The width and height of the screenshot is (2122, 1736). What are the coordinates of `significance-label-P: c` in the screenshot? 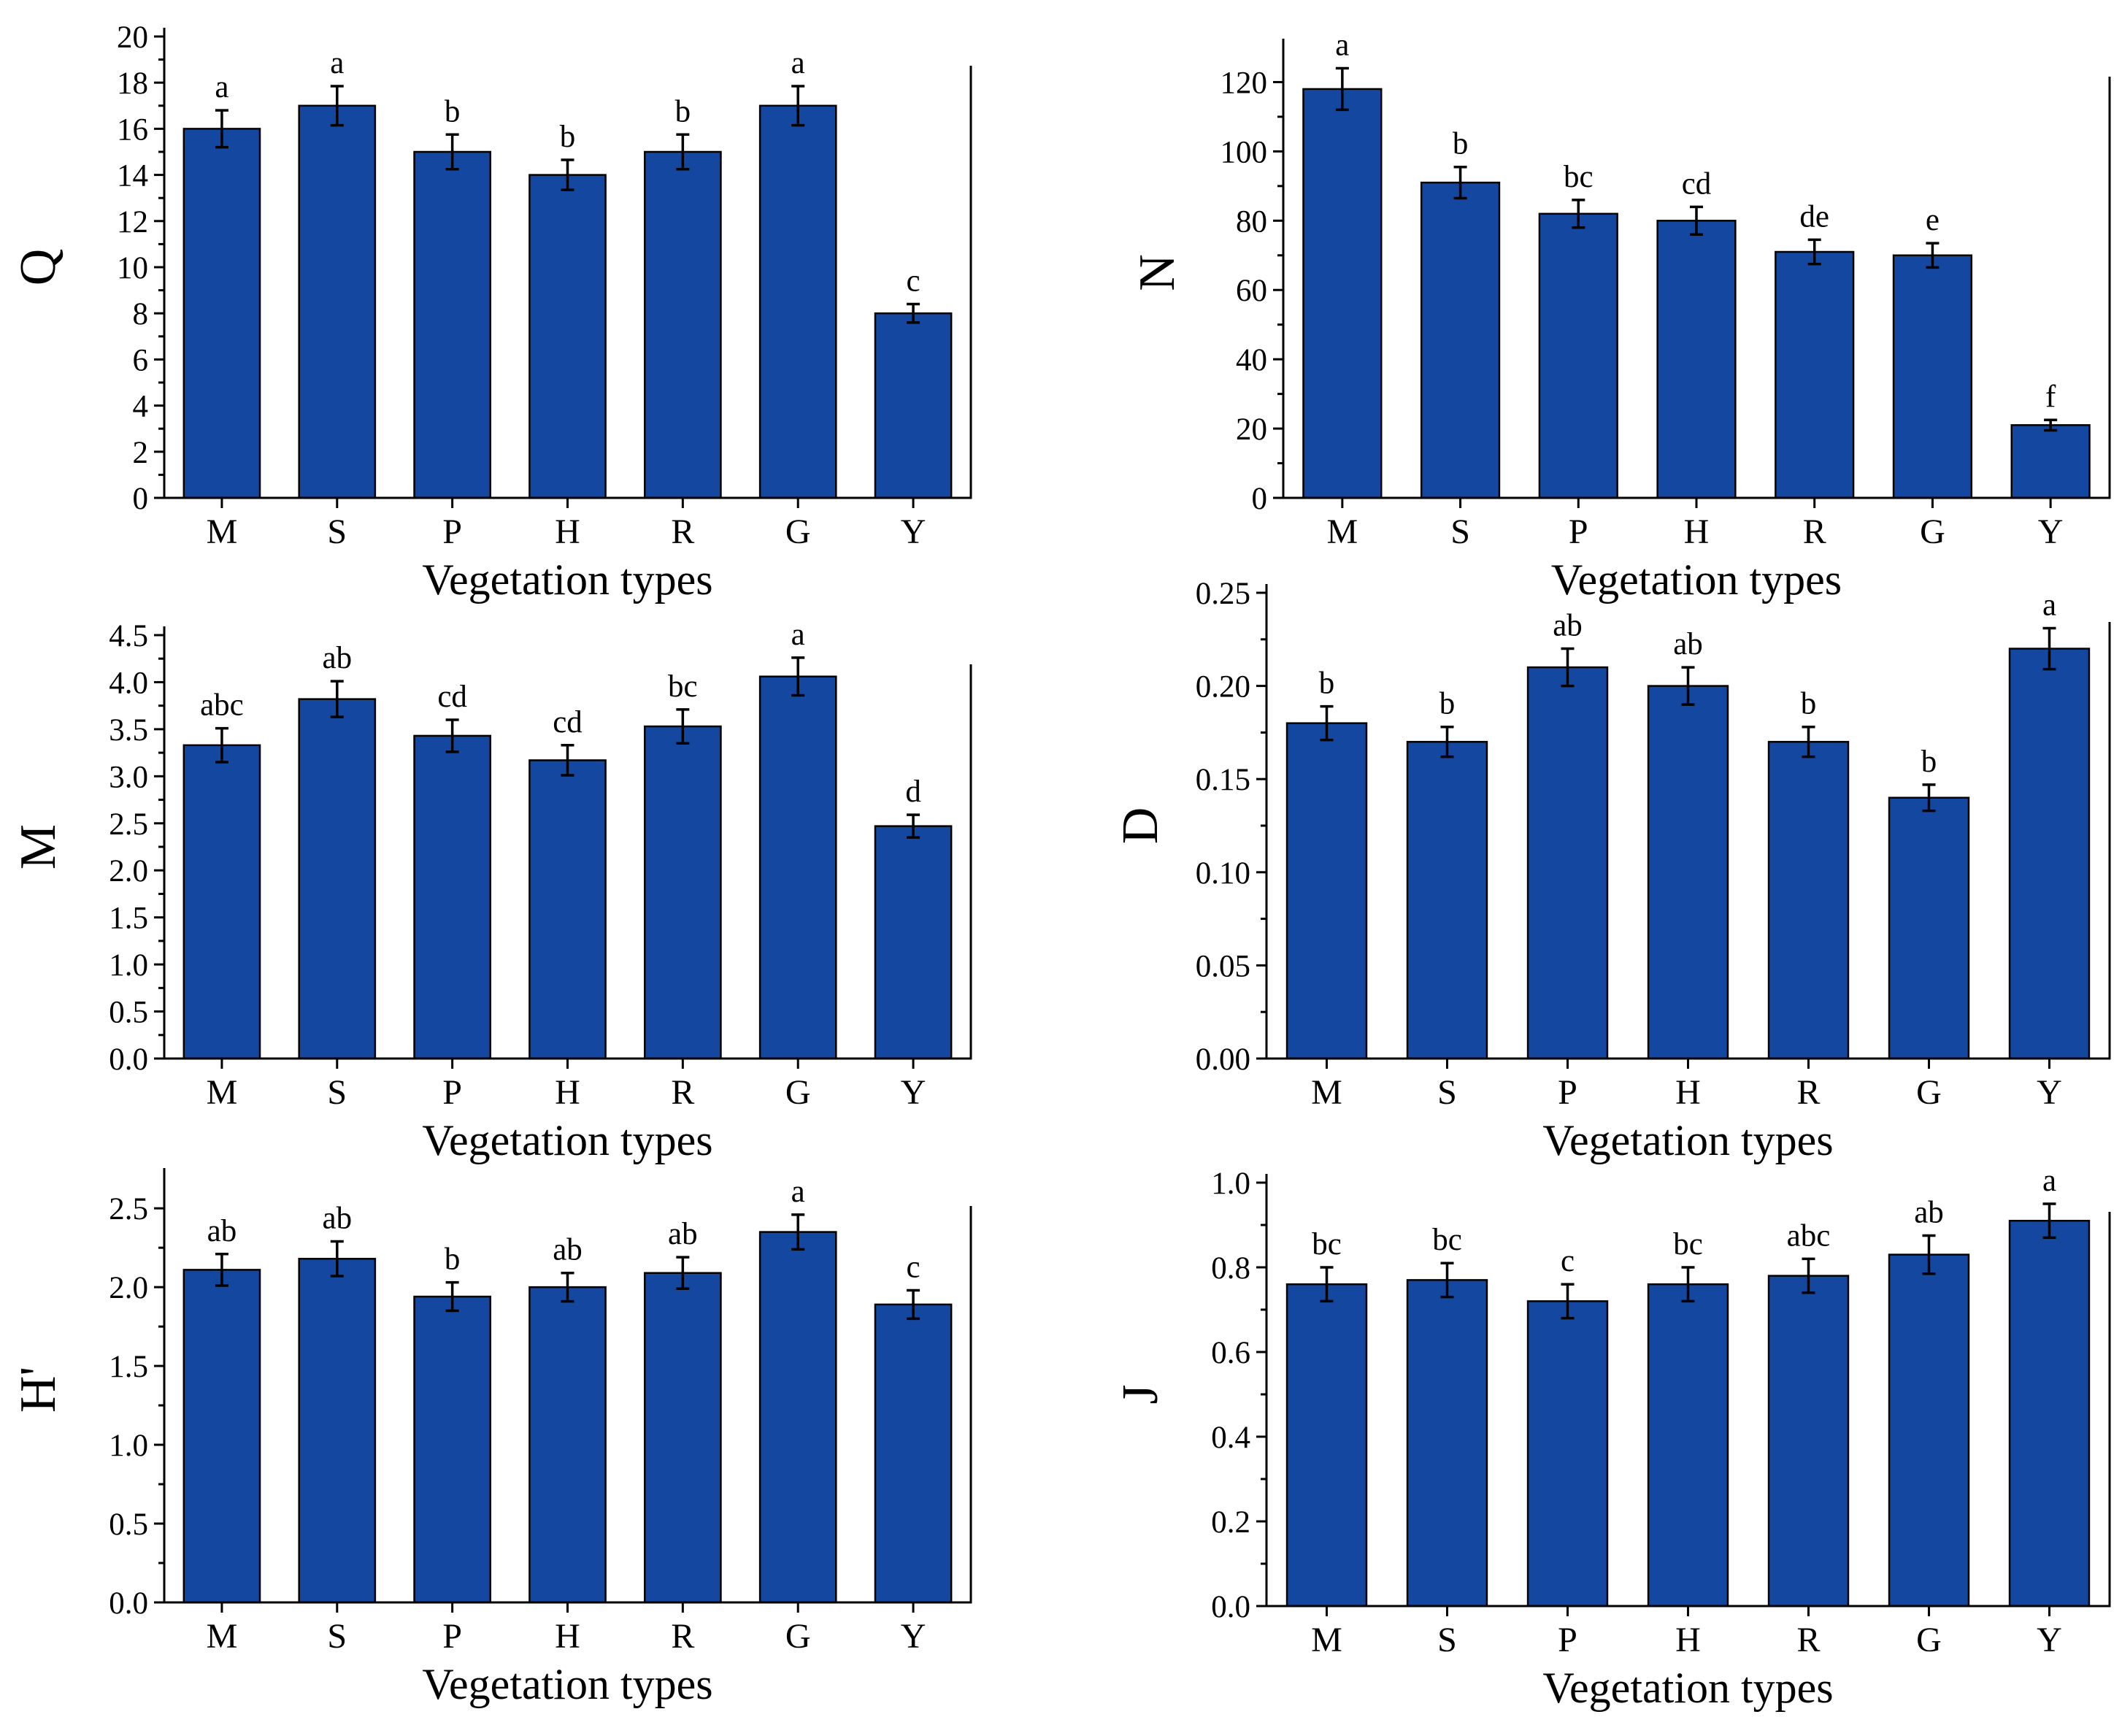 It's located at (1568, 1261).